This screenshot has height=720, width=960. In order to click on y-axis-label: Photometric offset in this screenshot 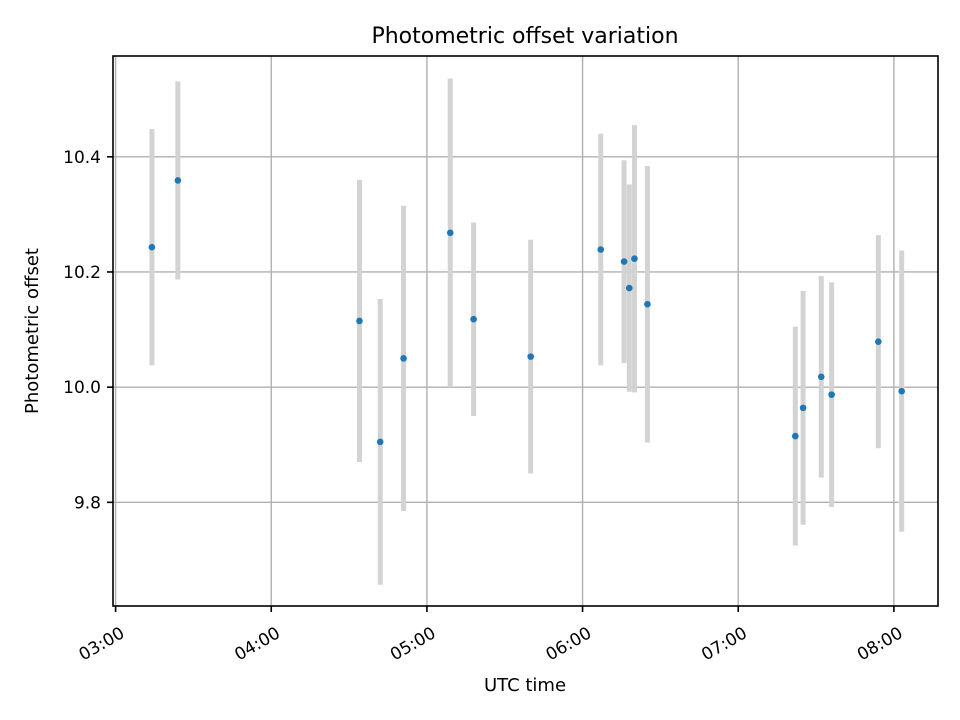, I will do `click(32, 331)`.